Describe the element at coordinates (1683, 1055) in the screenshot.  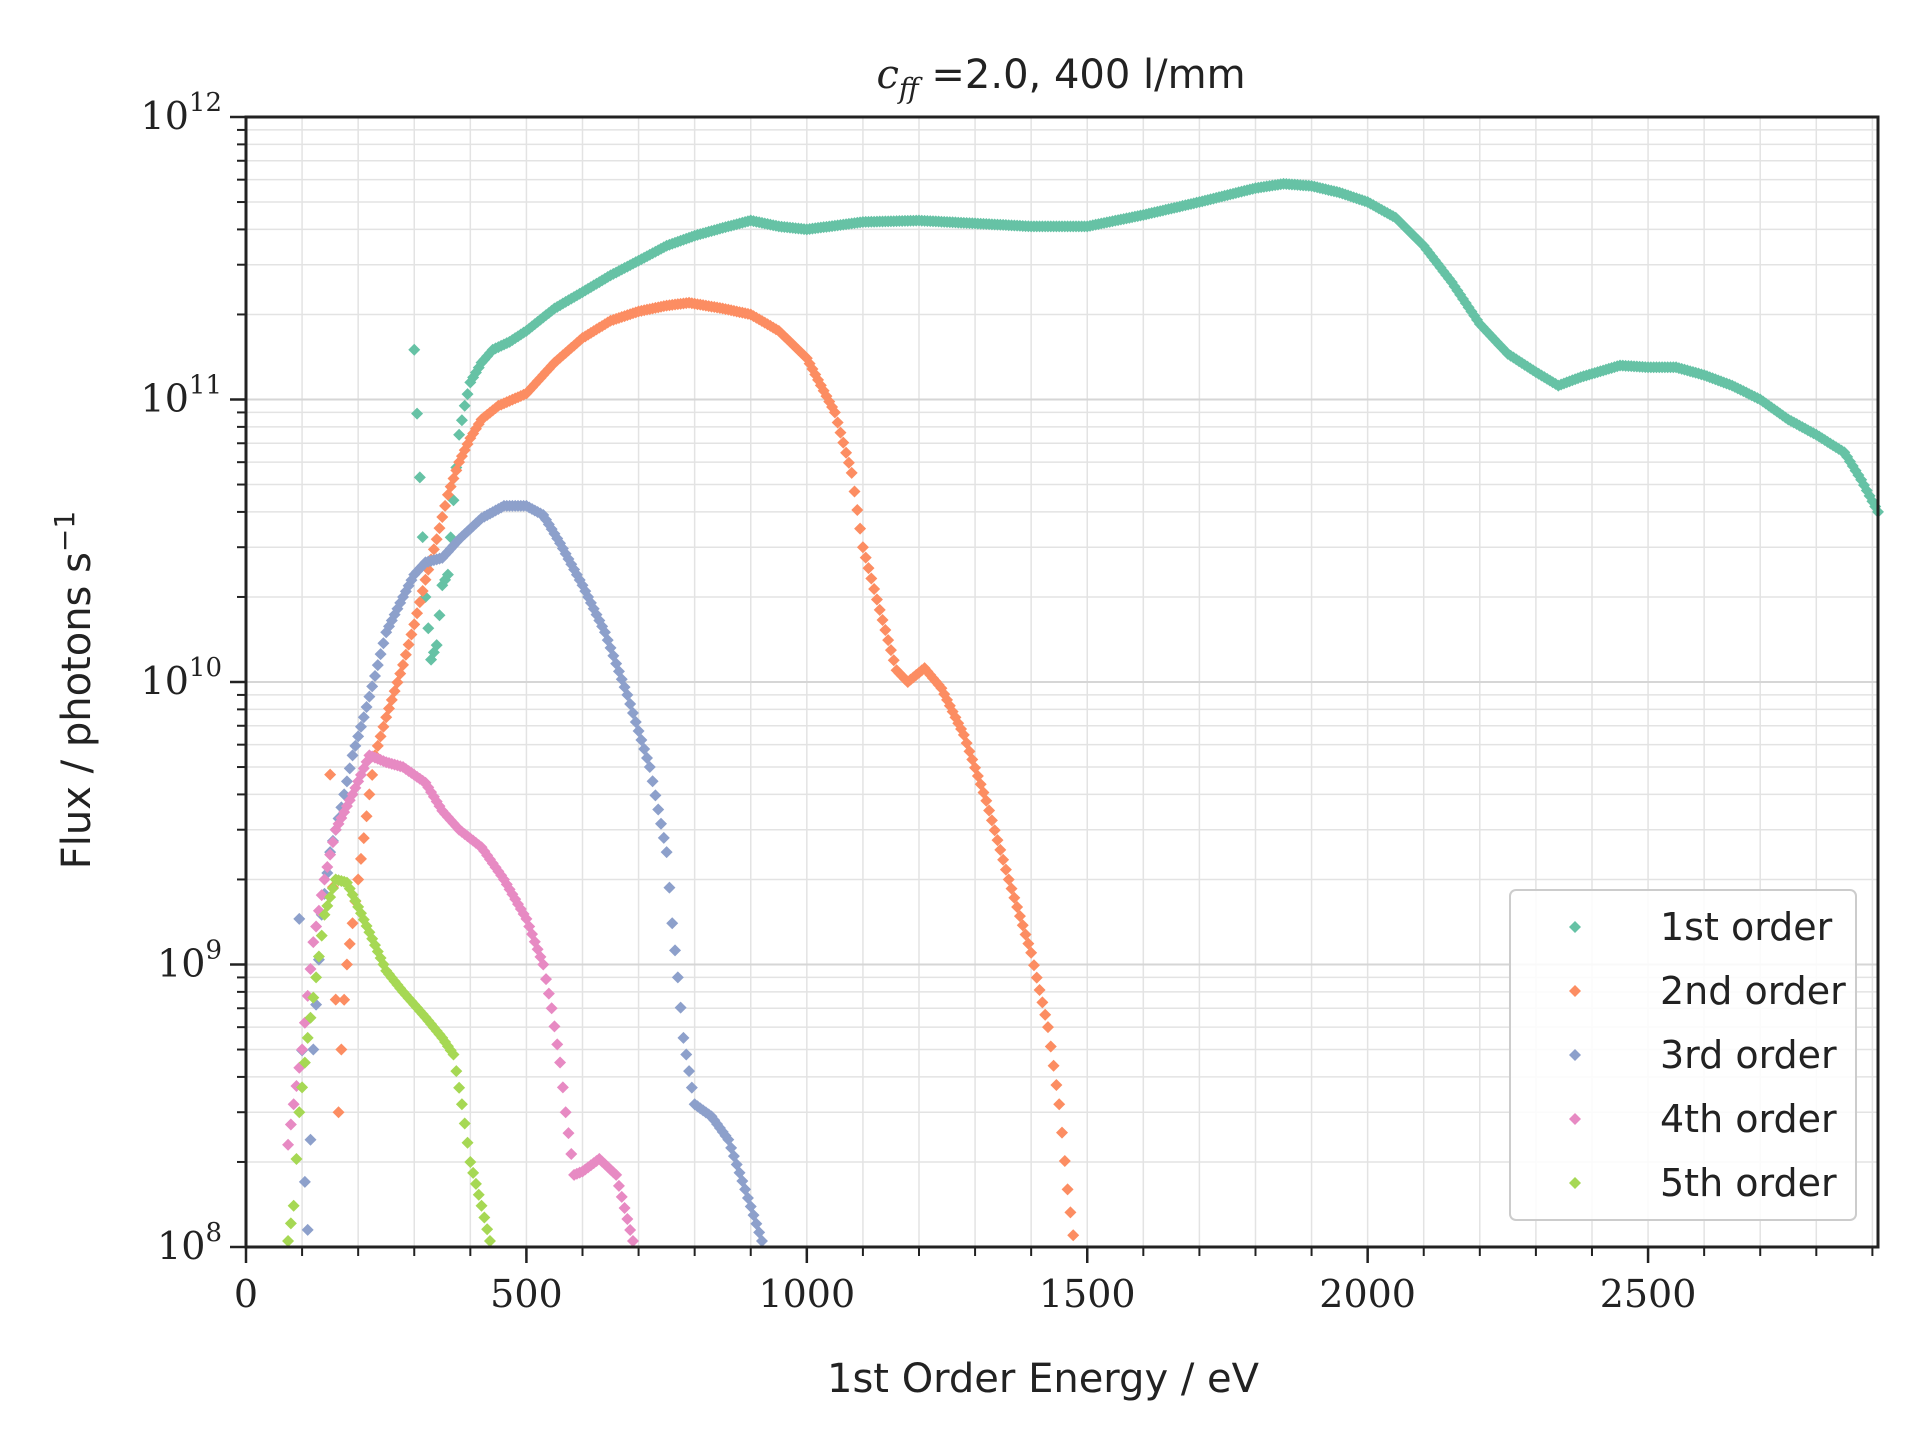
I see `legend-box` at that location.